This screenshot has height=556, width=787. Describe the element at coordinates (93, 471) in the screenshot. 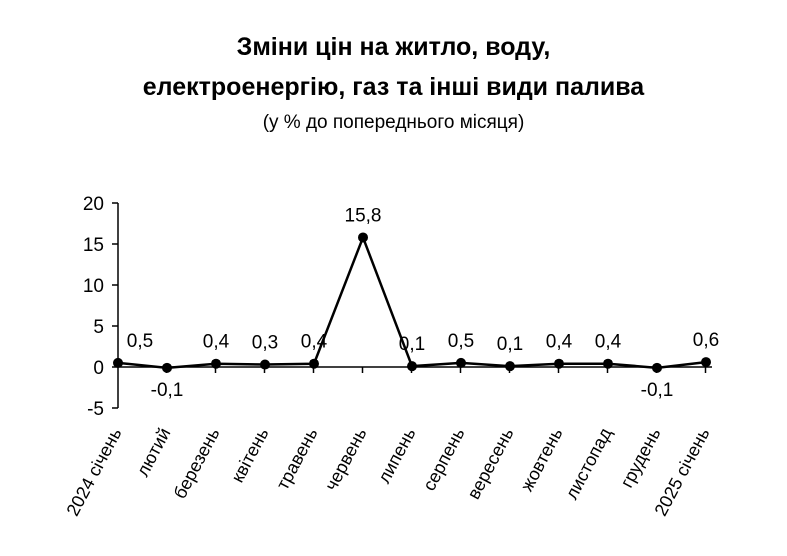

I see `x-tick-label: 2024 січень` at that location.